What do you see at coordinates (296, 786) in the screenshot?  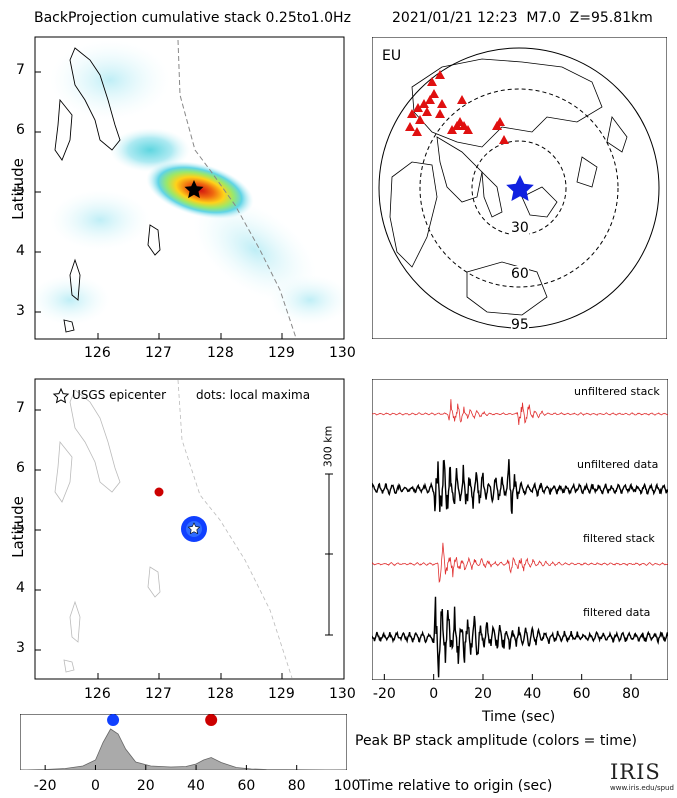 I see `peak-amplitude-xtick-label: 80` at bounding box center [296, 786].